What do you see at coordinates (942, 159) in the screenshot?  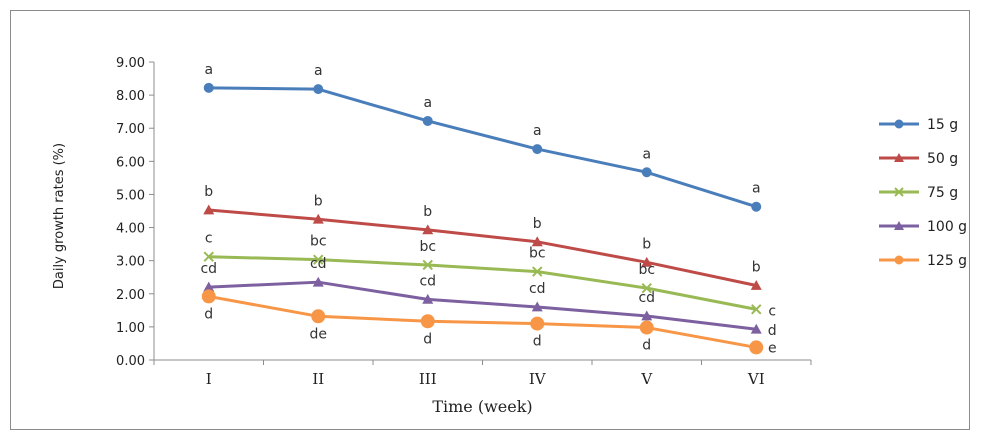 I see `legend-label: 50 g` at bounding box center [942, 159].